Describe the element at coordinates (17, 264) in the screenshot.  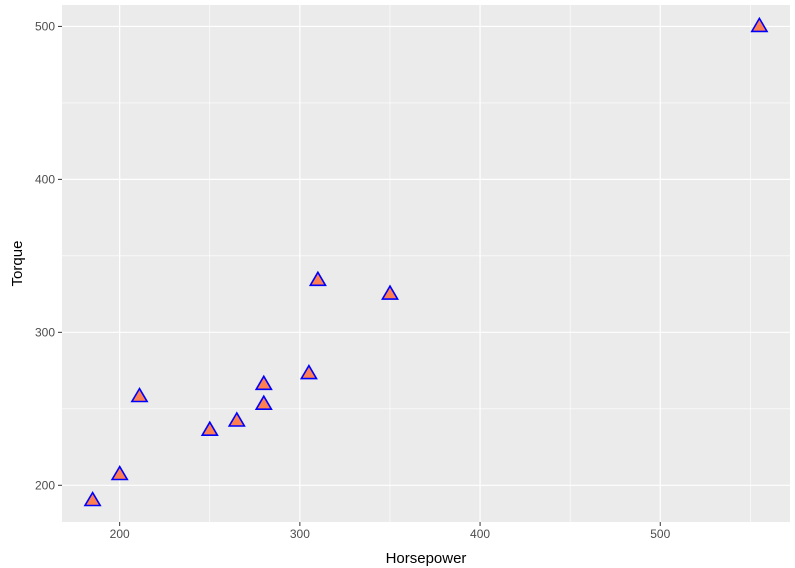
I see `y-axis-title: Torque` at that location.